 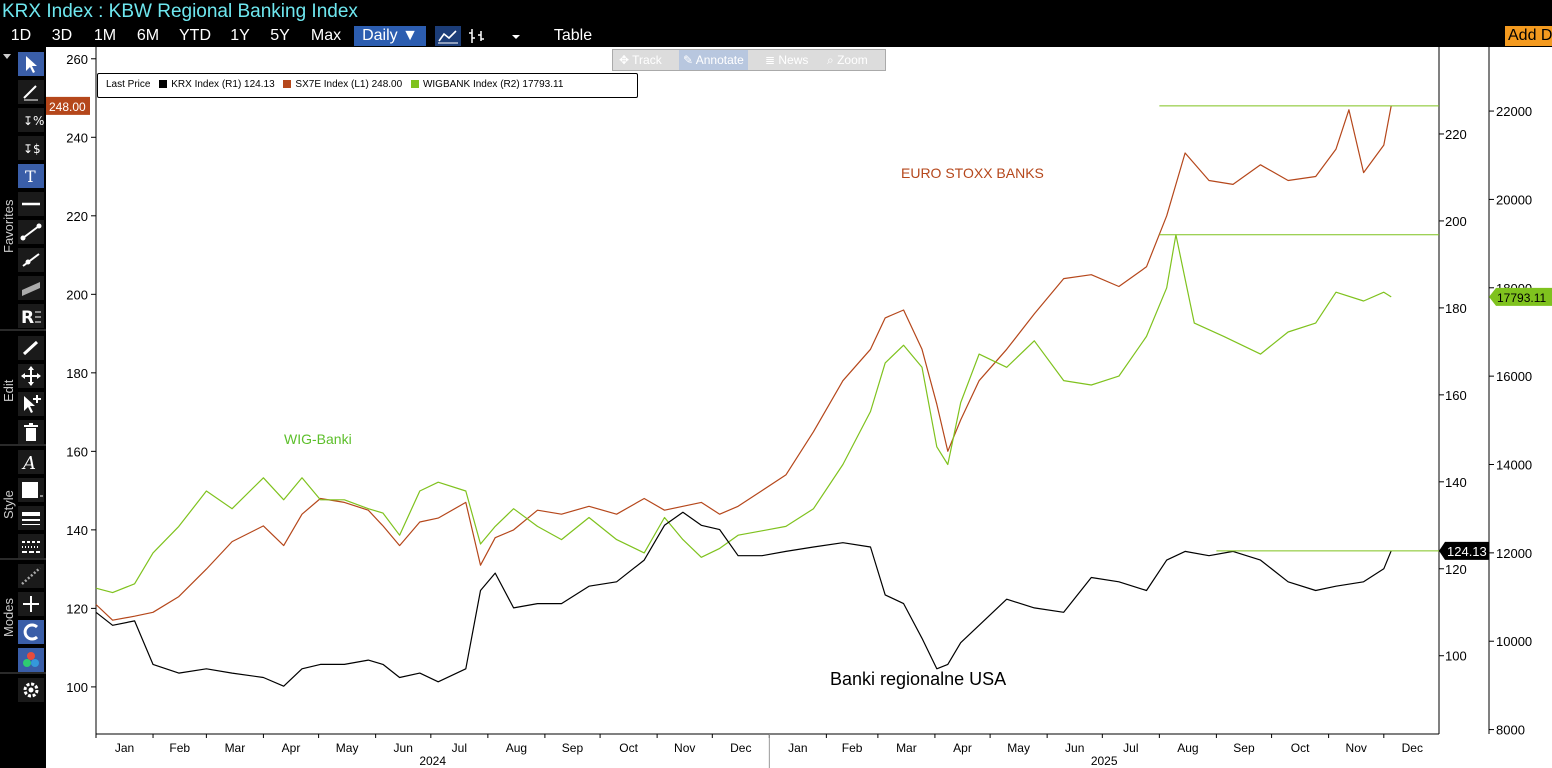 I want to click on right1-tick-label: 160, so click(x=1456, y=395).